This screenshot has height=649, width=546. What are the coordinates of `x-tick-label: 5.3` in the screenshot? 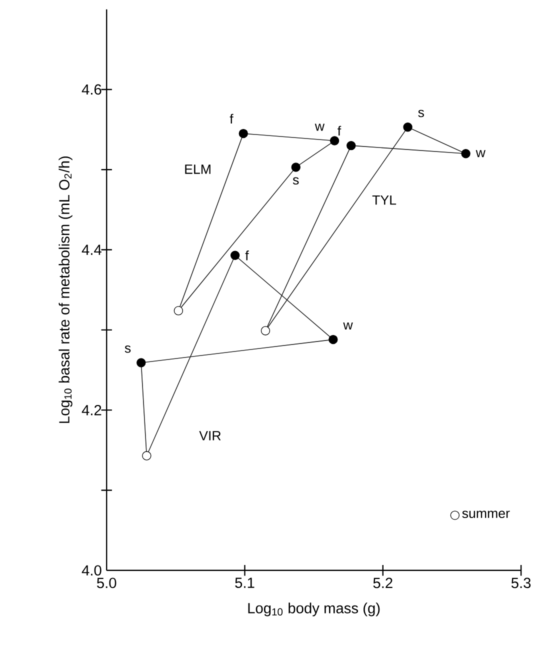 It's located at (520, 583).